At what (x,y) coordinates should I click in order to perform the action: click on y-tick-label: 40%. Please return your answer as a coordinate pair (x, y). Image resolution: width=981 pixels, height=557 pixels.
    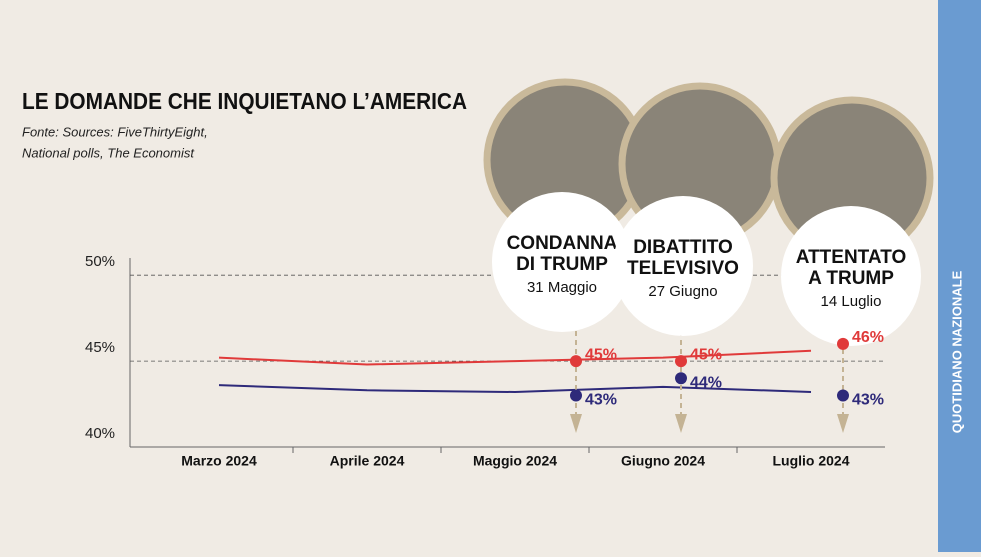
    Looking at the image, I should click on (100, 433).